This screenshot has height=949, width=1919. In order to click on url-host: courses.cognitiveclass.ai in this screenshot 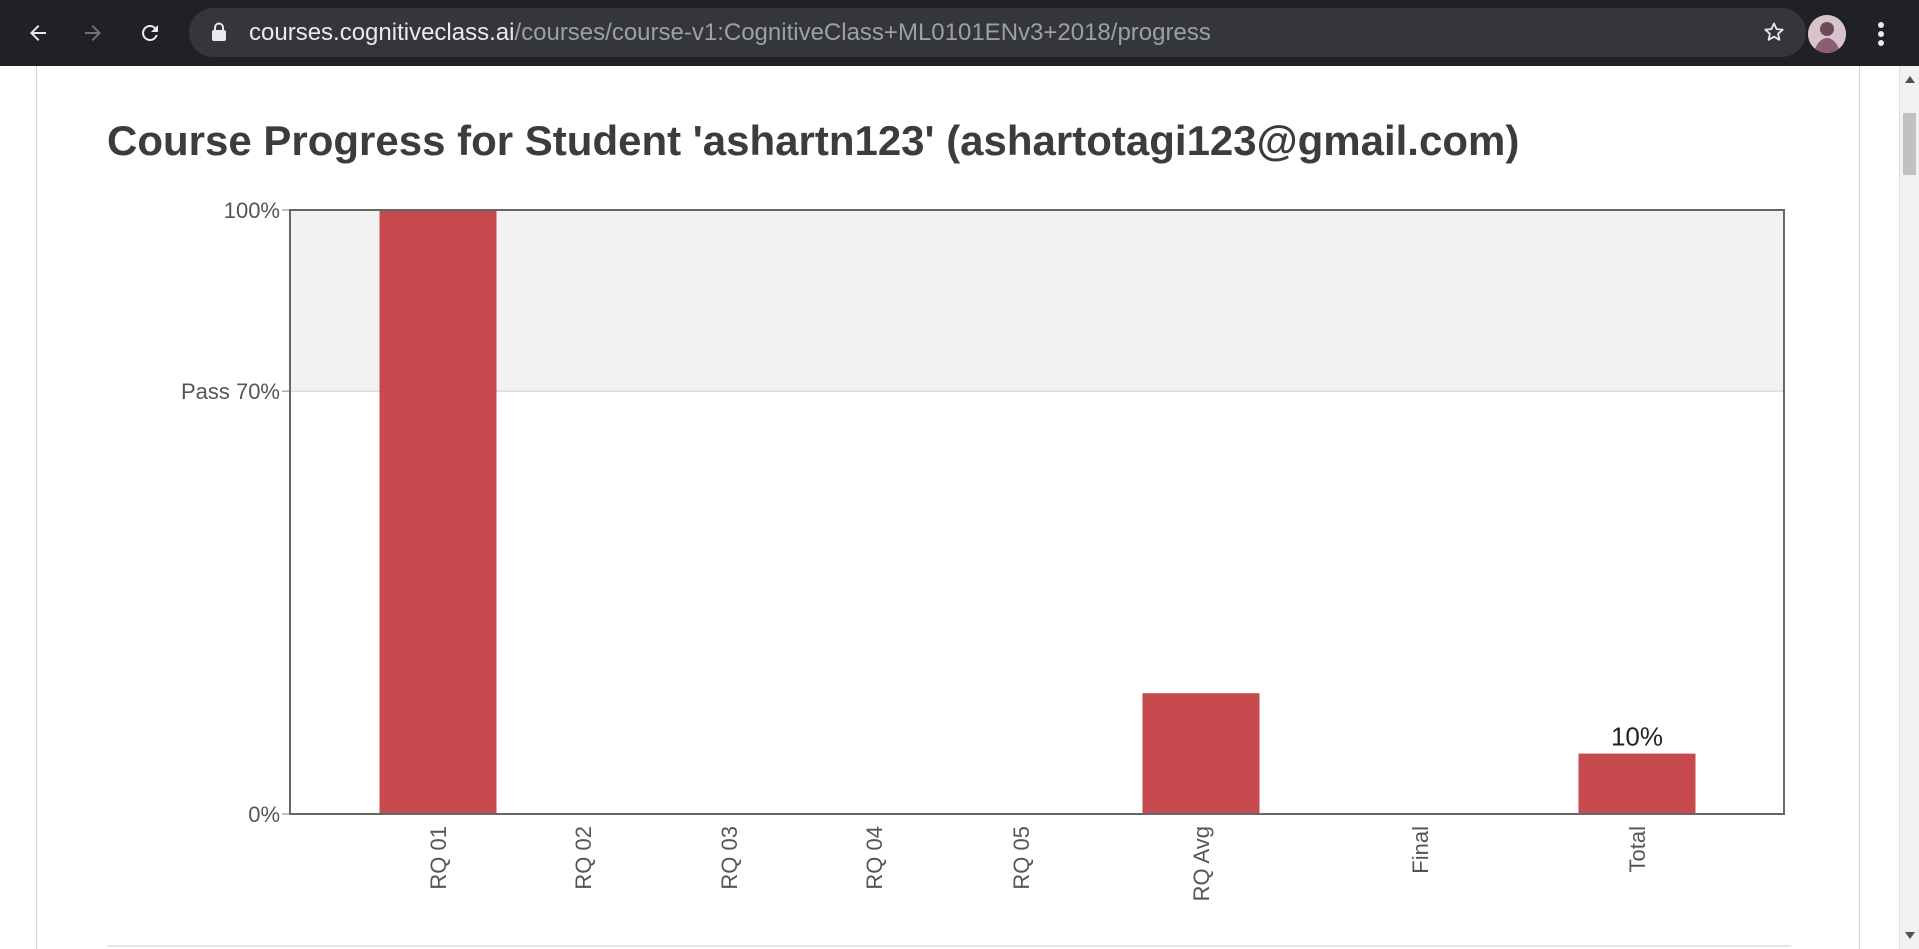, I will do `click(382, 32)`.